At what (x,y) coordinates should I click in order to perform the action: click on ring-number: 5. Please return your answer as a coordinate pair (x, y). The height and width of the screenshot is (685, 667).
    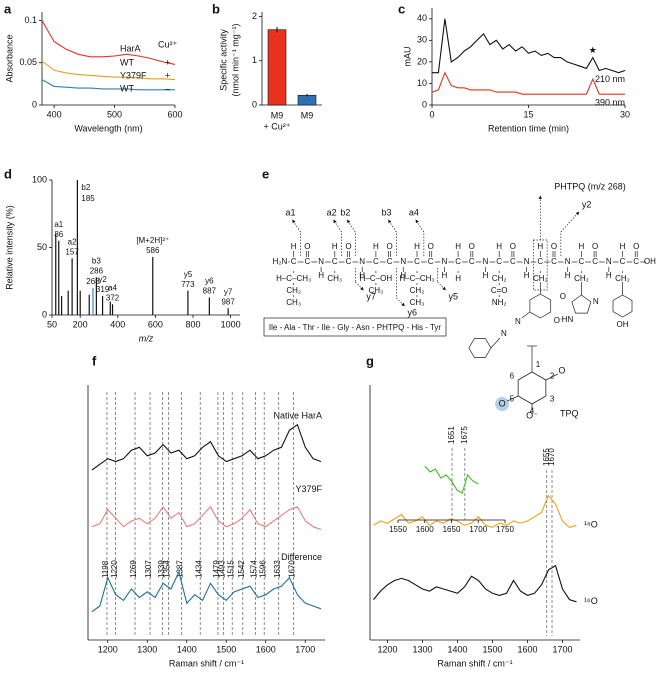
    Looking at the image, I should click on (512, 399).